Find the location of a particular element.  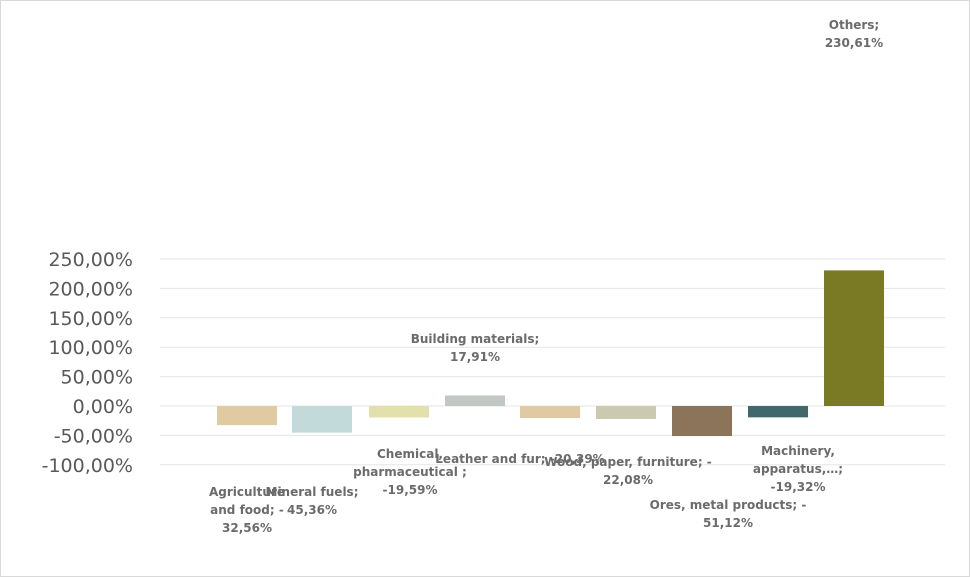

data-label-line: 22,08% is located at coordinates (628, 480).